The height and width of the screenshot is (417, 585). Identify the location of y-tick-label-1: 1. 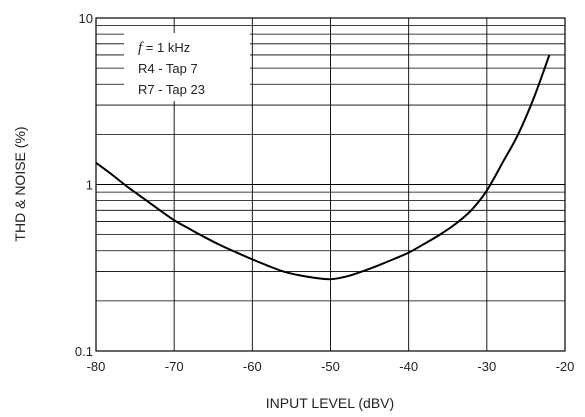
(89, 185).